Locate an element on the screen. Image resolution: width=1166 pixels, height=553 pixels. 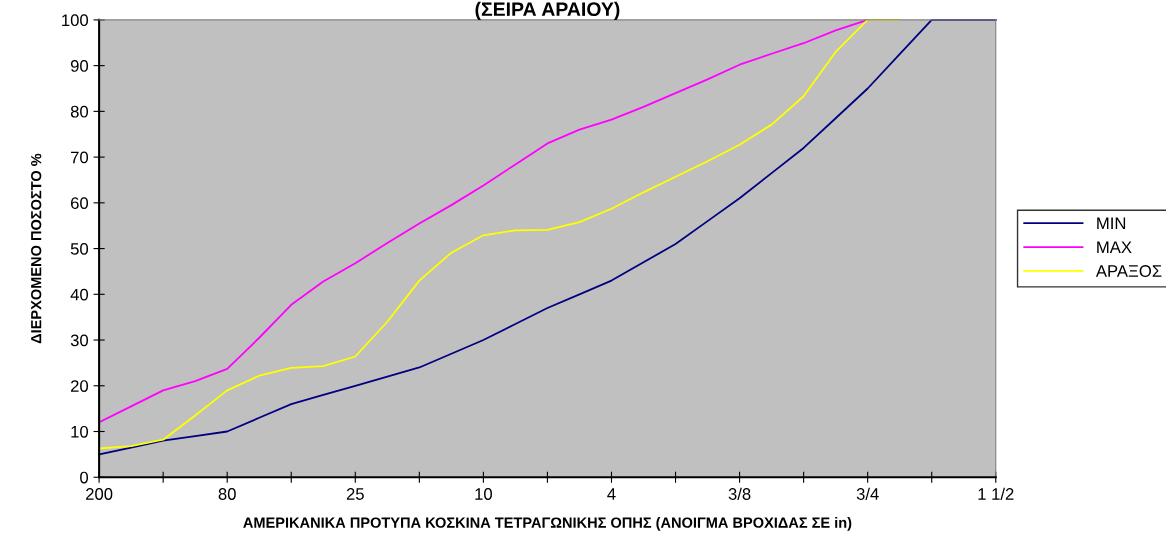
y-tick-label: 10 is located at coordinates (80, 431).